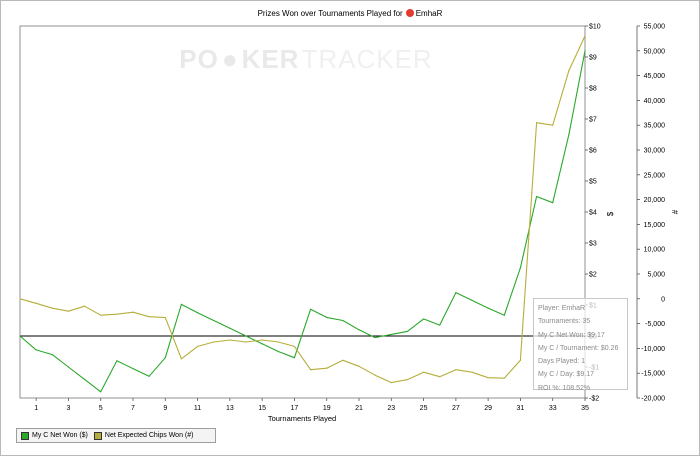 The image size is (700, 456). I want to click on y-dollar-tick-label: $9, so click(593, 58).